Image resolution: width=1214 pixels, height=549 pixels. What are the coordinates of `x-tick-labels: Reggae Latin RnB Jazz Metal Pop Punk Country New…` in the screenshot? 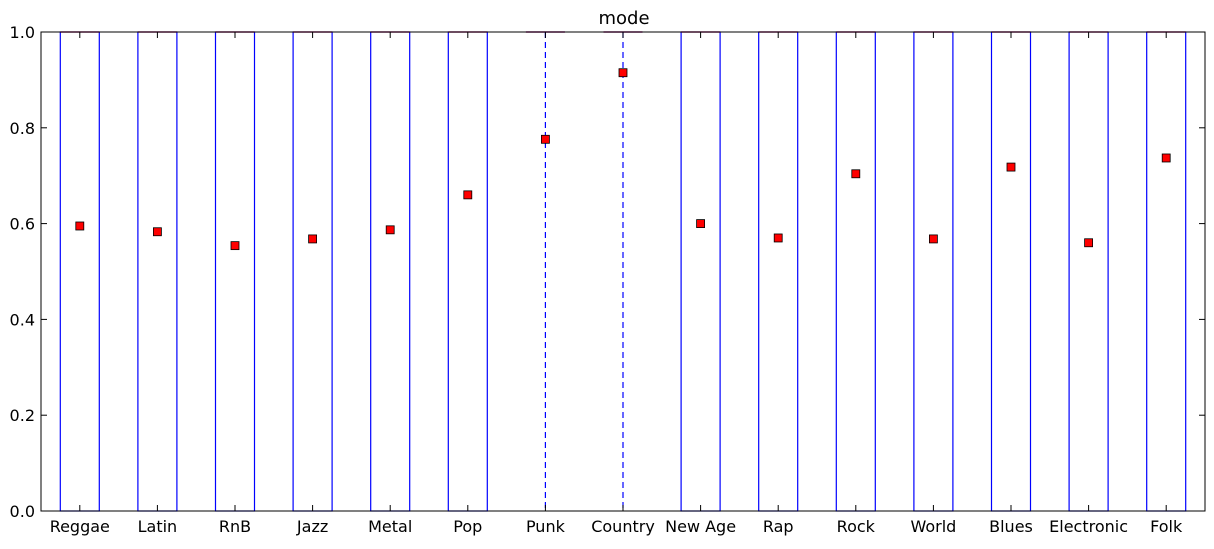 It's located at (616, 526).